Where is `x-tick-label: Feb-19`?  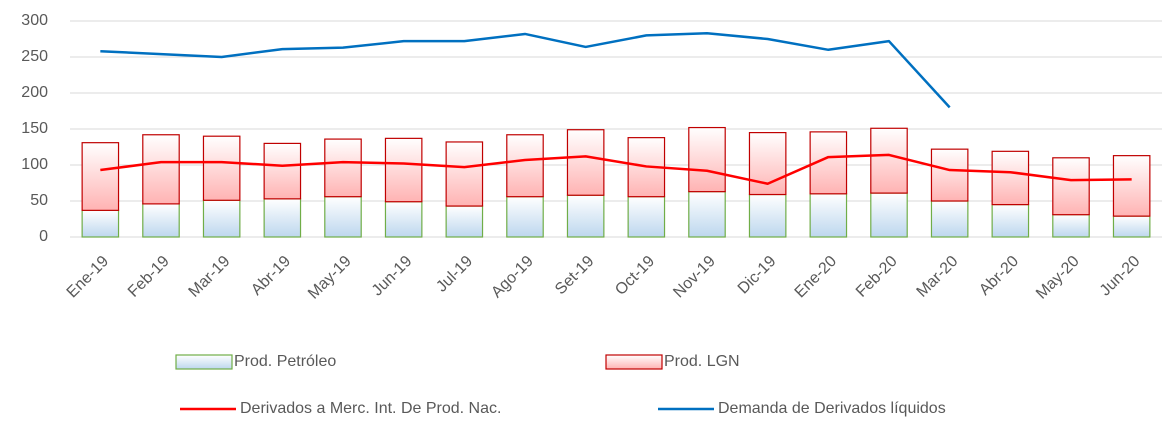
x-tick-label: Feb-19 is located at coordinates (149, 277).